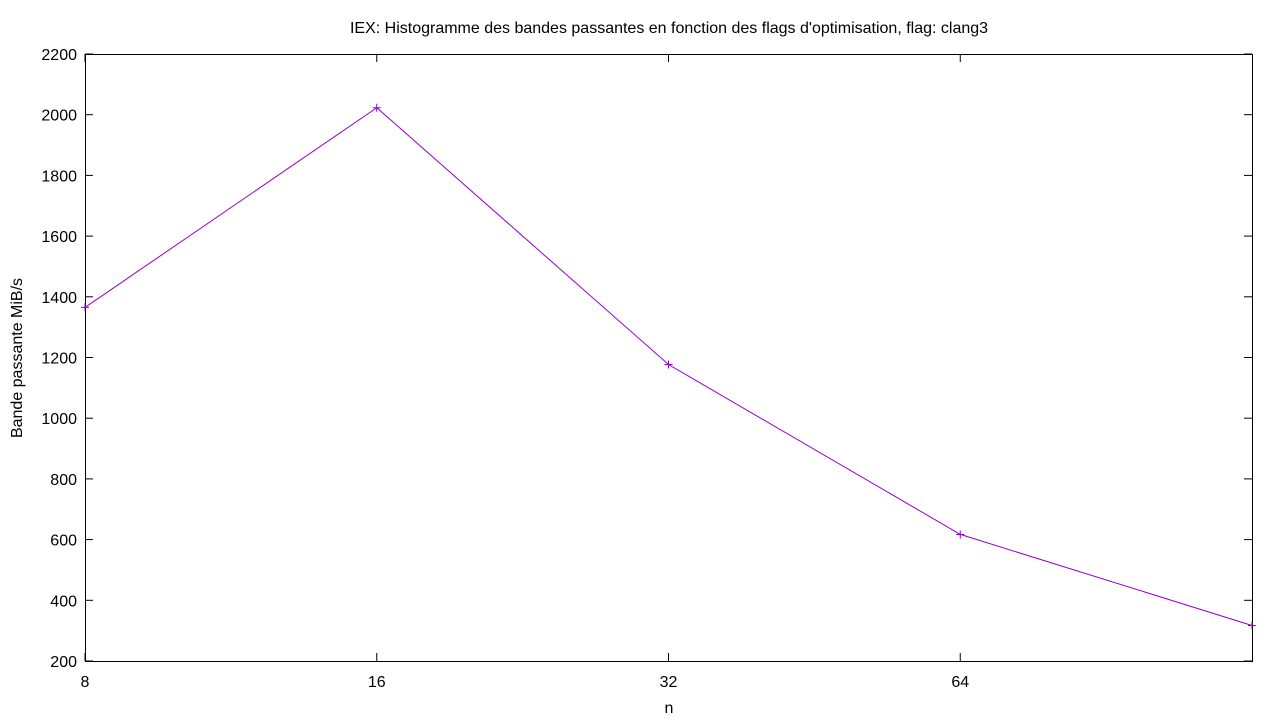  What do you see at coordinates (63, 480) in the screenshot?
I see `y-tick-label: 800` at bounding box center [63, 480].